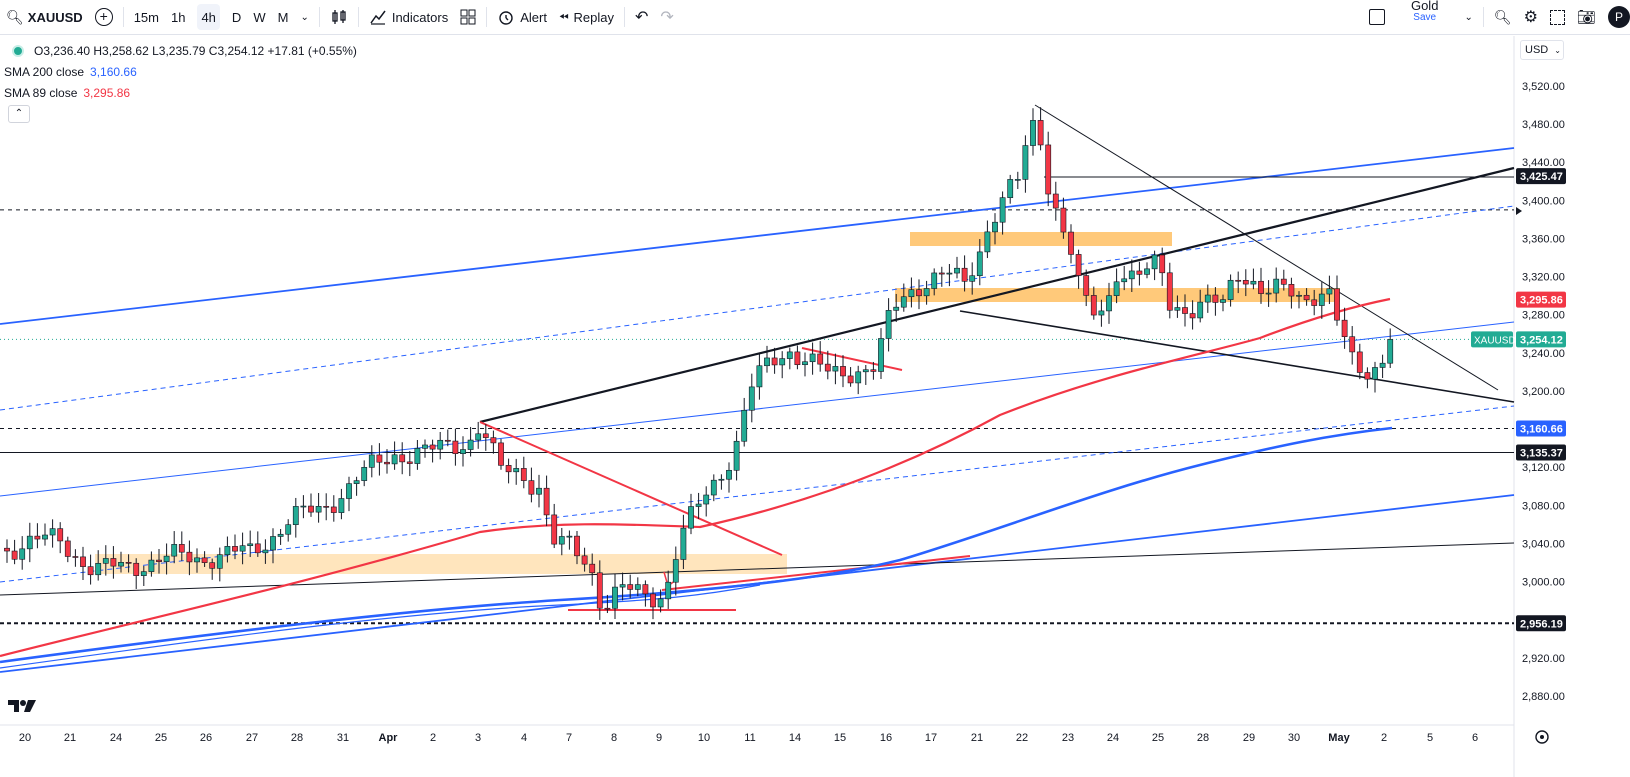  I want to click on price-label-text: 3,295.86, so click(1541, 301).